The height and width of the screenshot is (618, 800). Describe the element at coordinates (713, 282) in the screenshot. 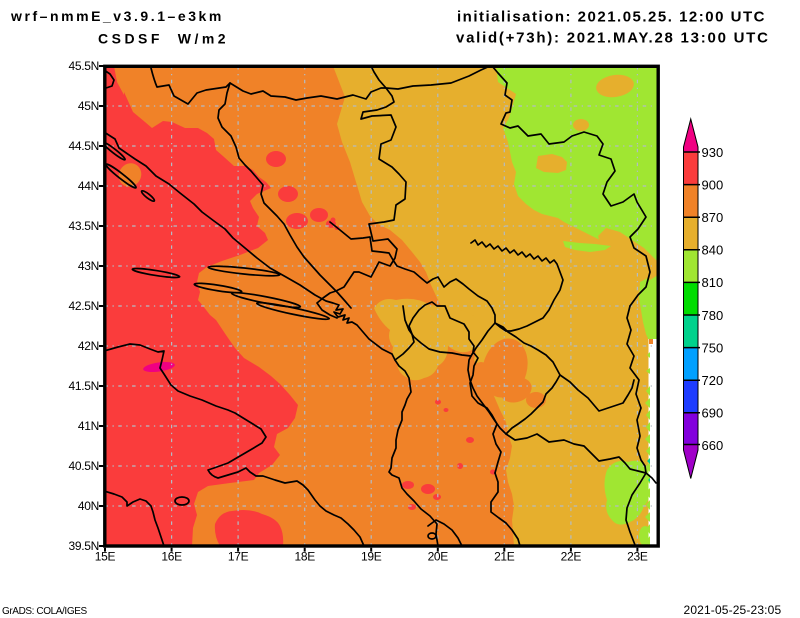

I see `svg-text: 810` at that location.